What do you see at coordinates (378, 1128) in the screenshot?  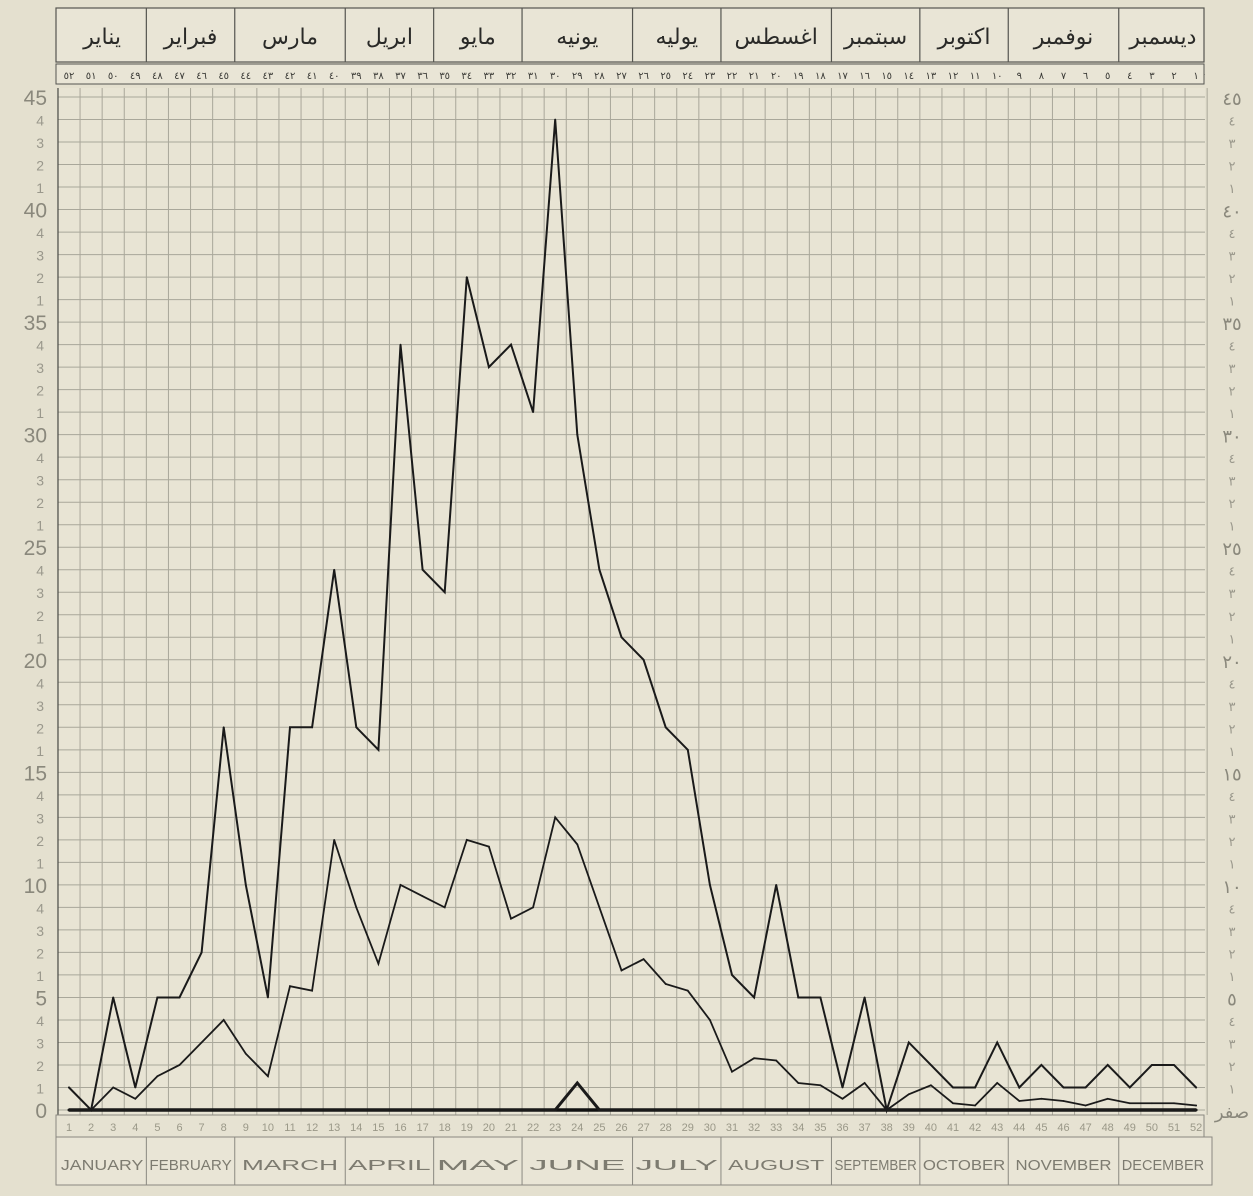 I see `bottom-week-number: 15` at bounding box center [378, 1128].